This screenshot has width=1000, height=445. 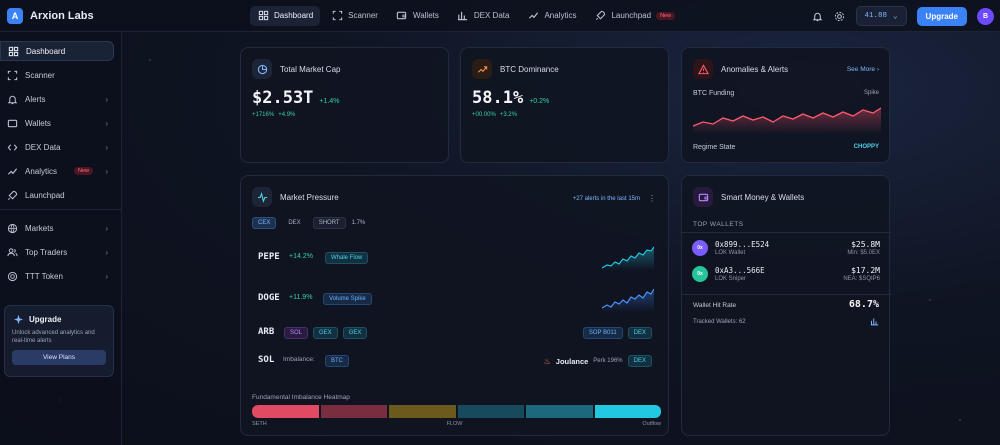 I want to click on market-cap-delta: +1.4%, so click(x=329, y=101).